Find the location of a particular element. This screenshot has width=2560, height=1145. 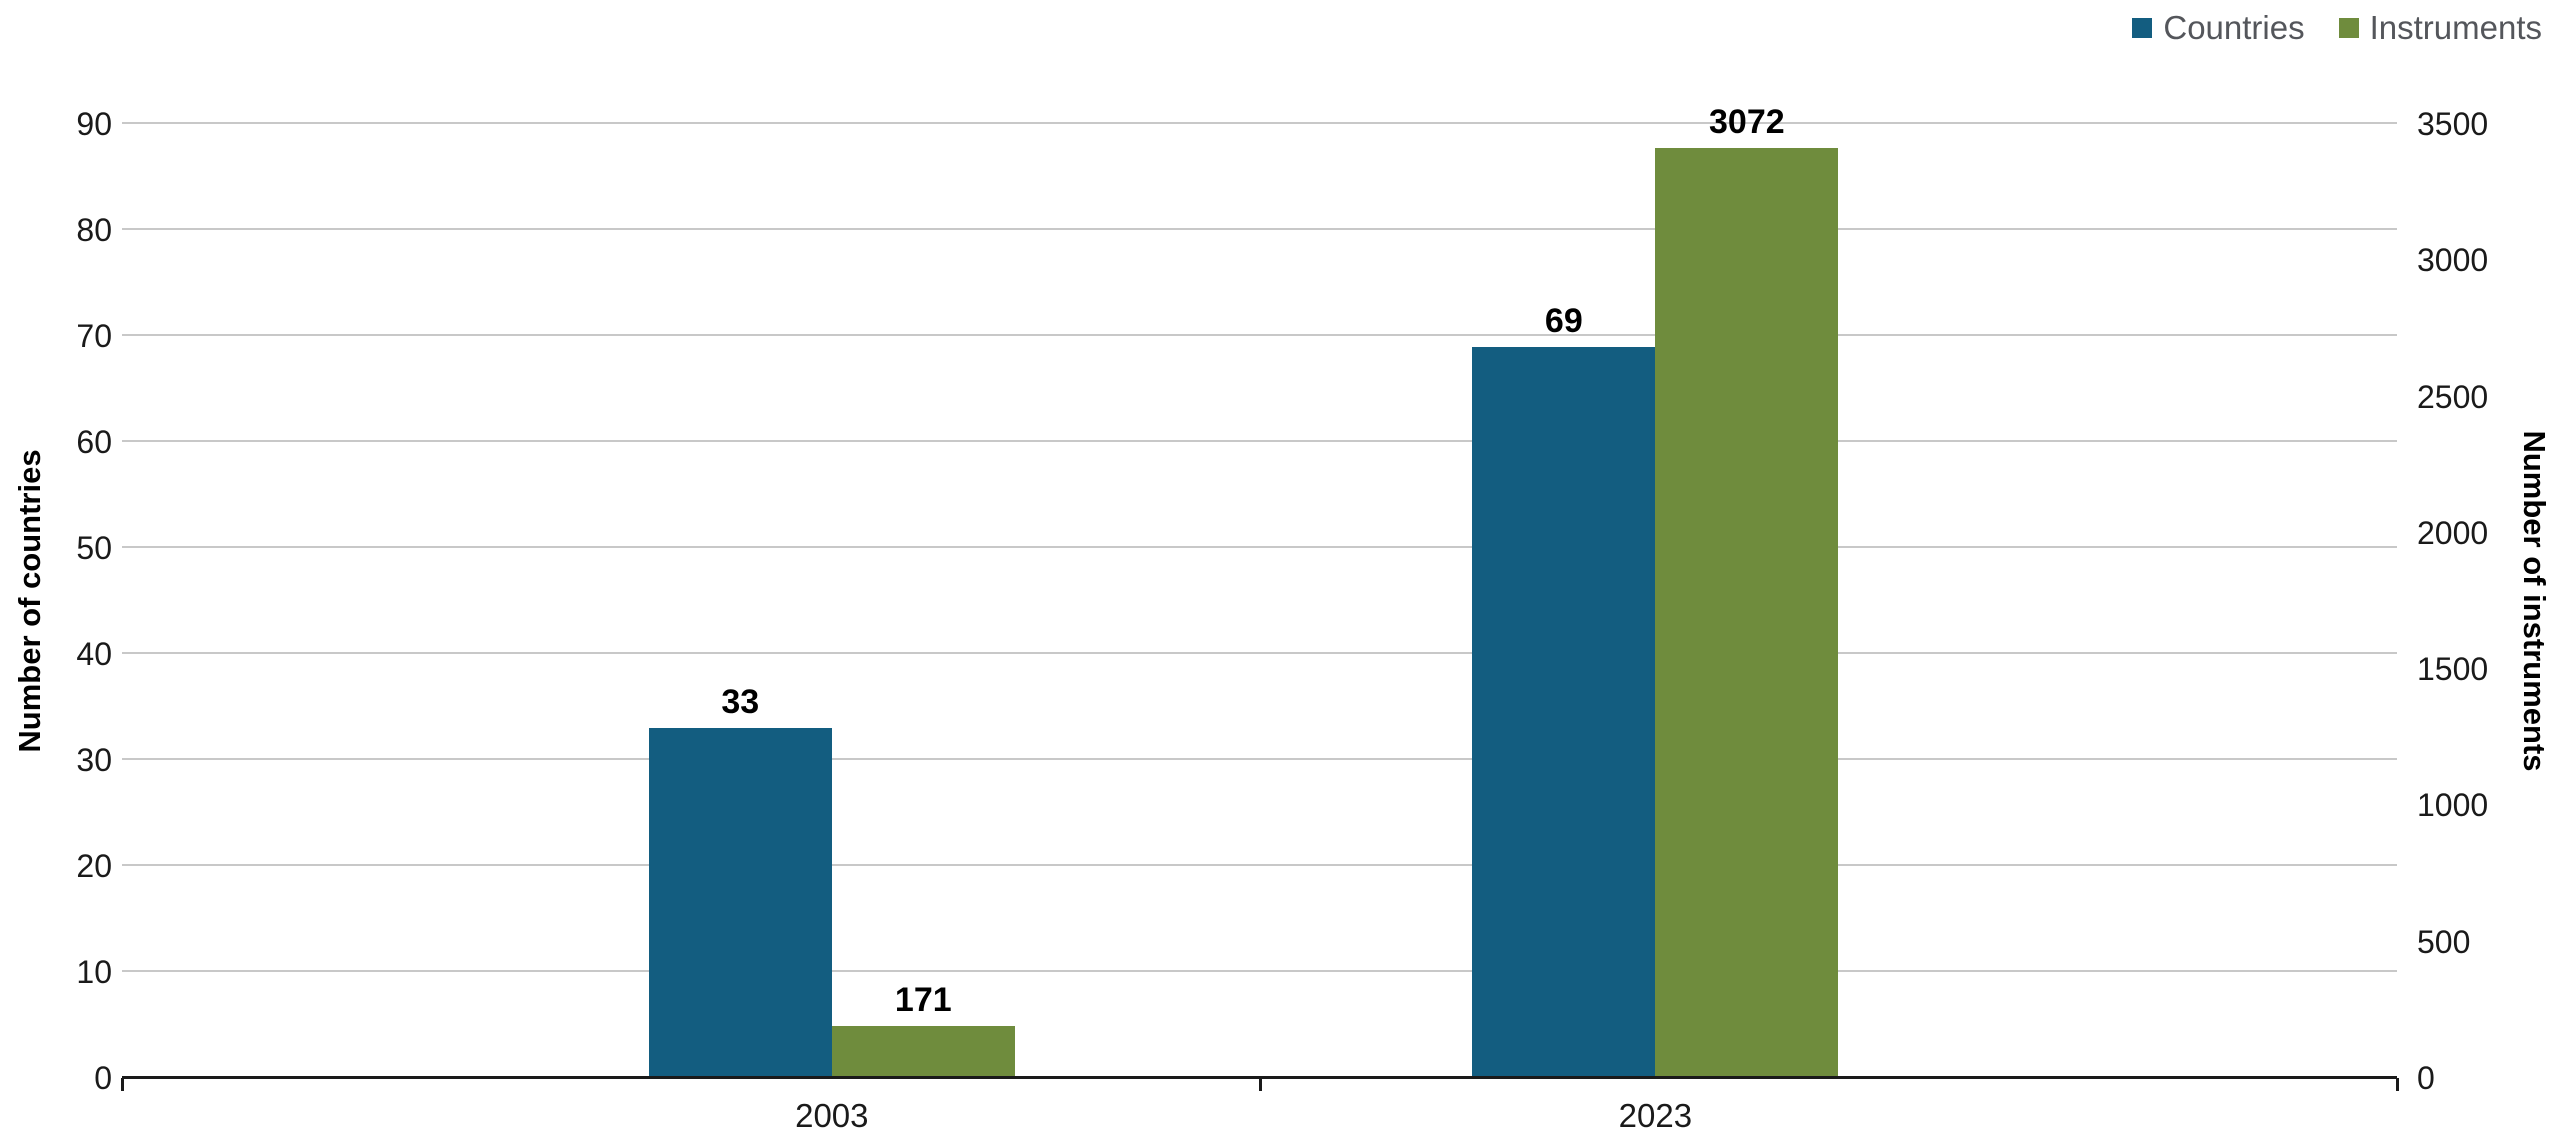

right-axis-tick-label: 1500 is located at coordinates (2453, 669).